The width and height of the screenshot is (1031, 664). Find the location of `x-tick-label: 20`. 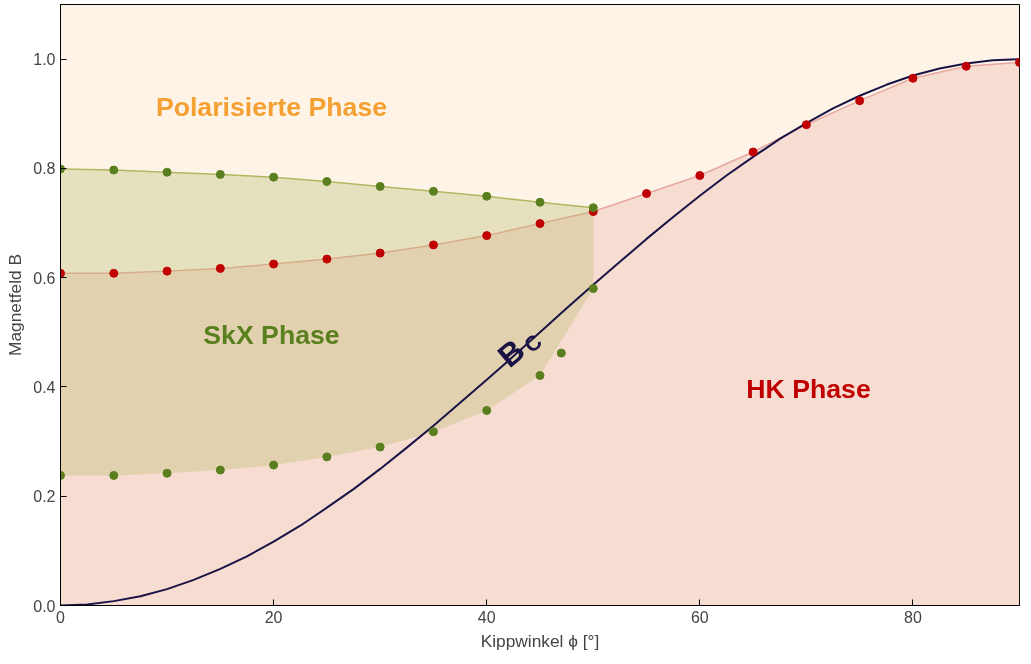

x-tick-label: 20 is located at coordinates (273, 617).